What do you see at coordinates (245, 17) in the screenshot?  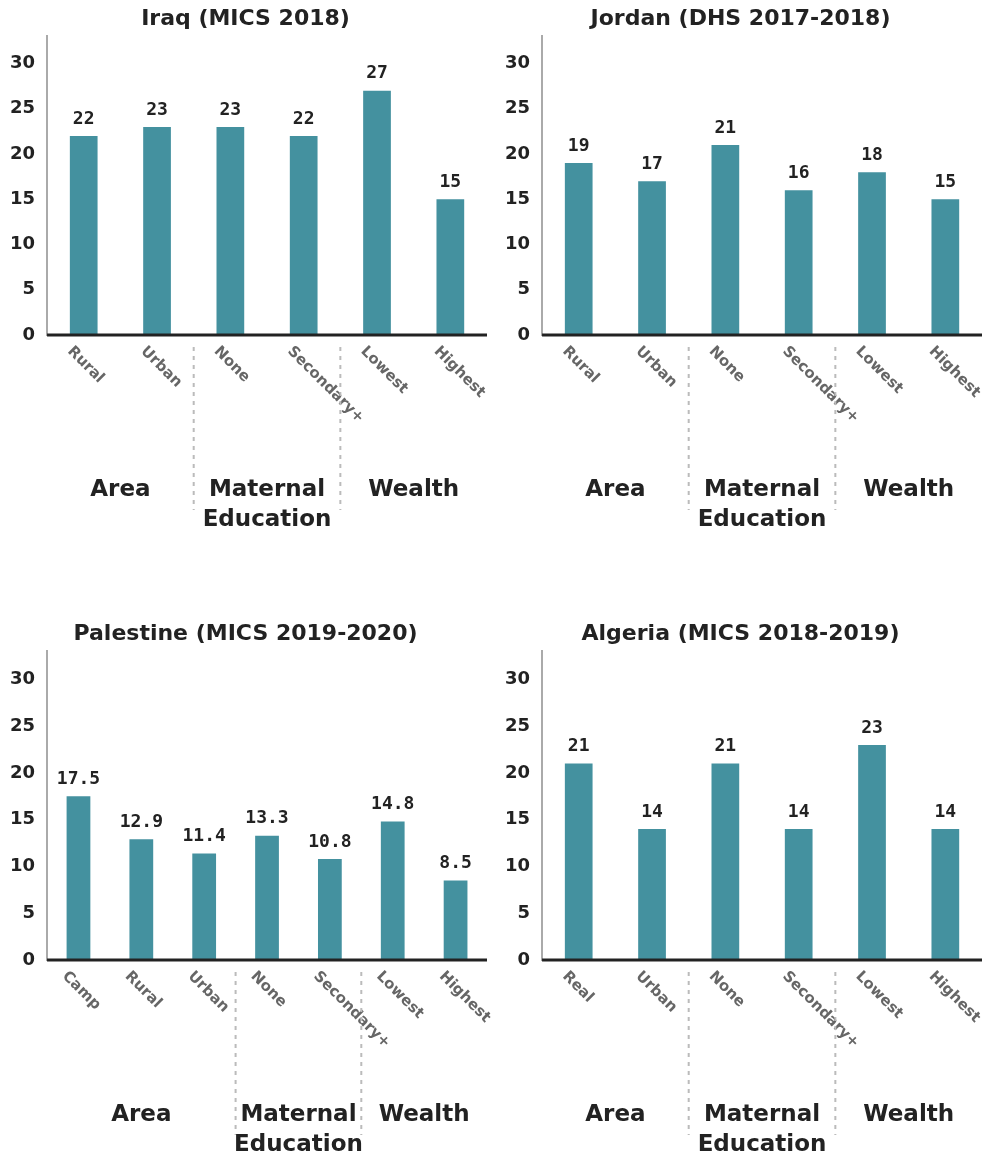 I see `chart-title: Iraq (MICS 2018)` at bounding box center [245, 17].